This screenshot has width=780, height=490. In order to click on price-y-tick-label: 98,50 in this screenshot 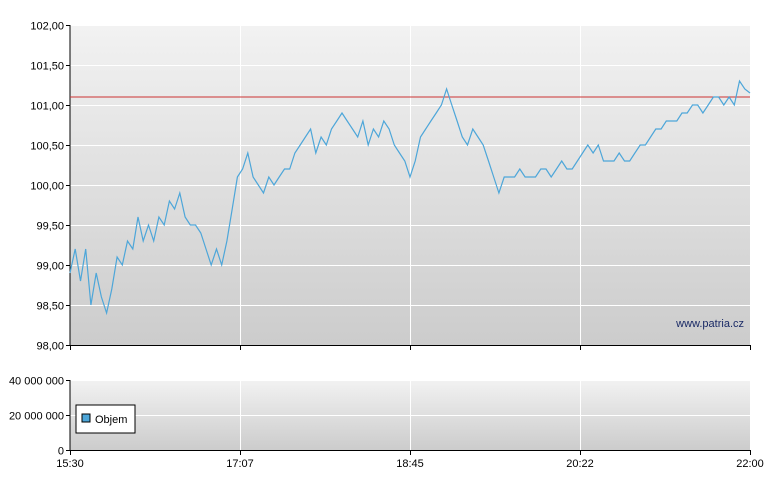, I will do `click(50, 307)`.